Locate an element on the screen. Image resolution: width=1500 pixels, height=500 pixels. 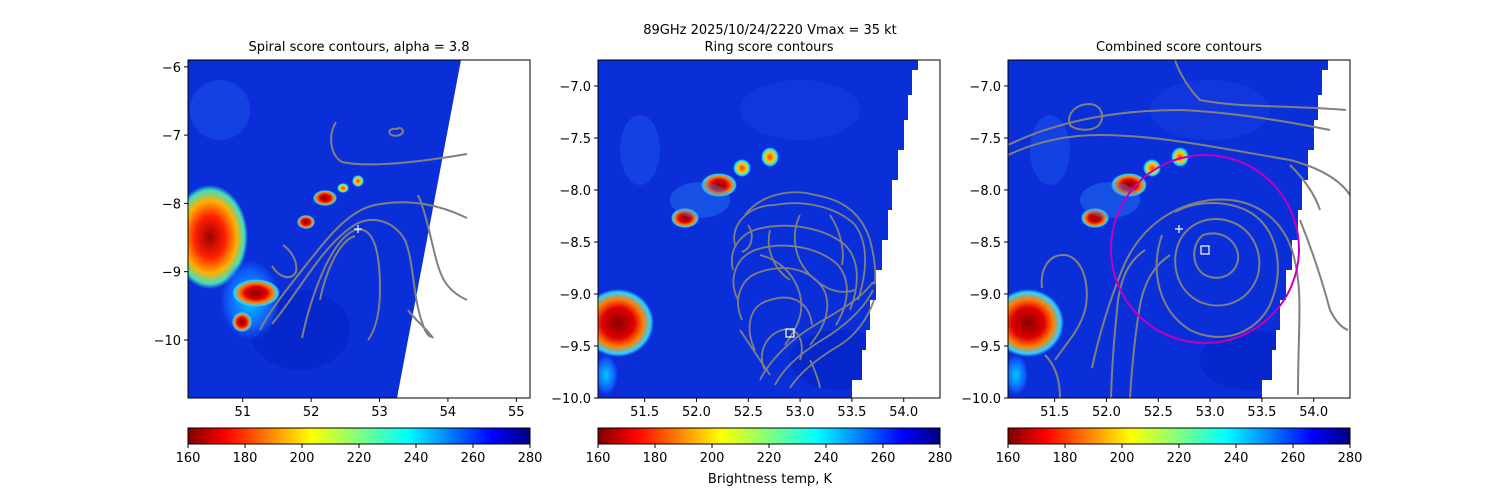
y-tick-label: −8 is located at coordinates (171, 204).